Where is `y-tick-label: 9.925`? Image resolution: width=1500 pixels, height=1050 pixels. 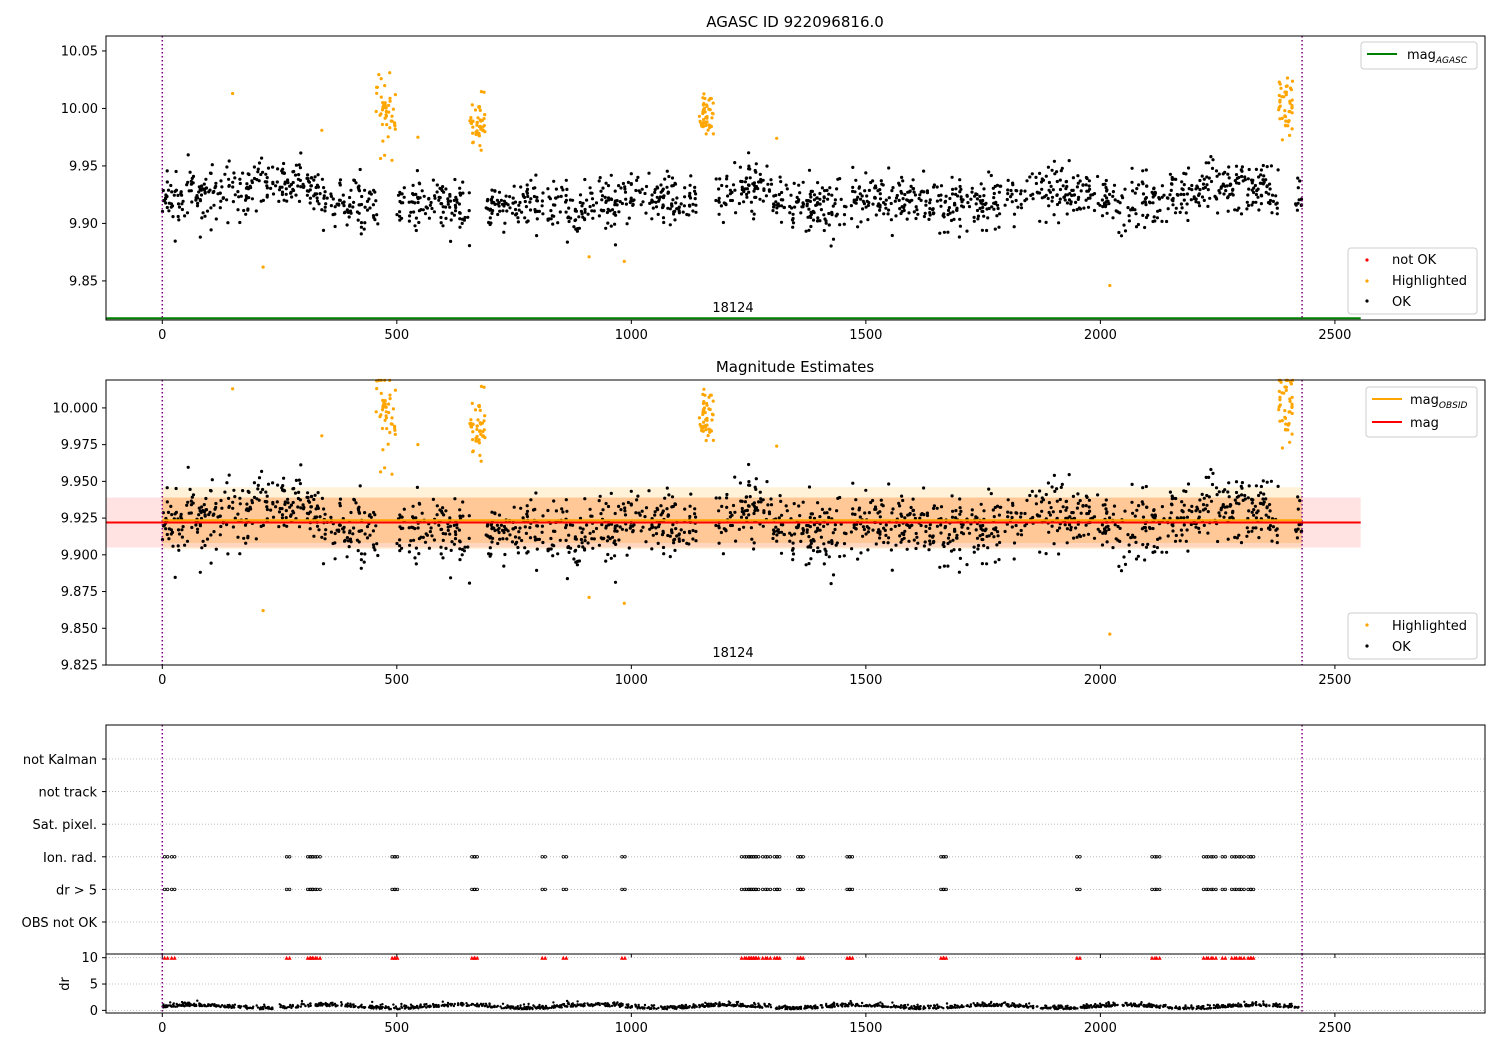
y-tick-label: 9.925 is located at coordinates (79, 519).